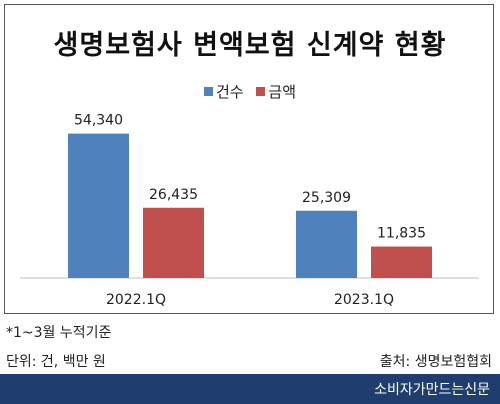 The height and width of the screenshot is (404, 500). I want to click on legend-label-count: 건수, so click(230, 92).